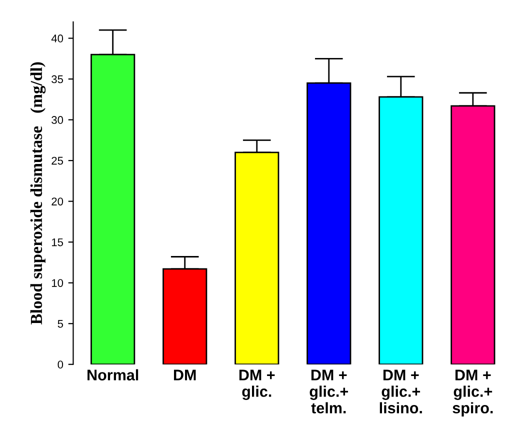  Describe the element at coordinates (472, 393) in the screenshot. I see `x-tick-label: DM + glic.+ spiro.` at that location.